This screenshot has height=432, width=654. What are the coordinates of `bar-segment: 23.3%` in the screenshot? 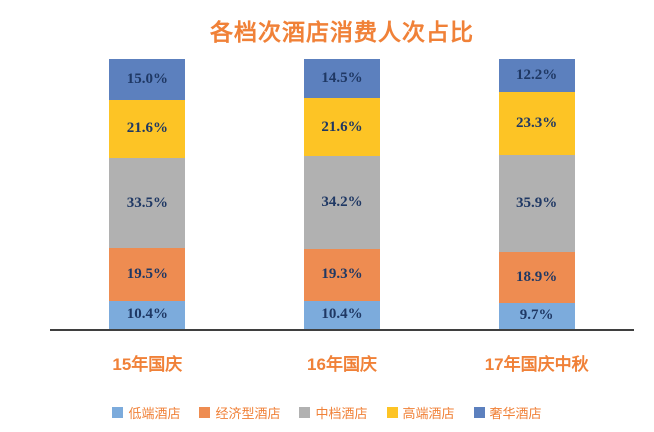 It's located at (536, 123).